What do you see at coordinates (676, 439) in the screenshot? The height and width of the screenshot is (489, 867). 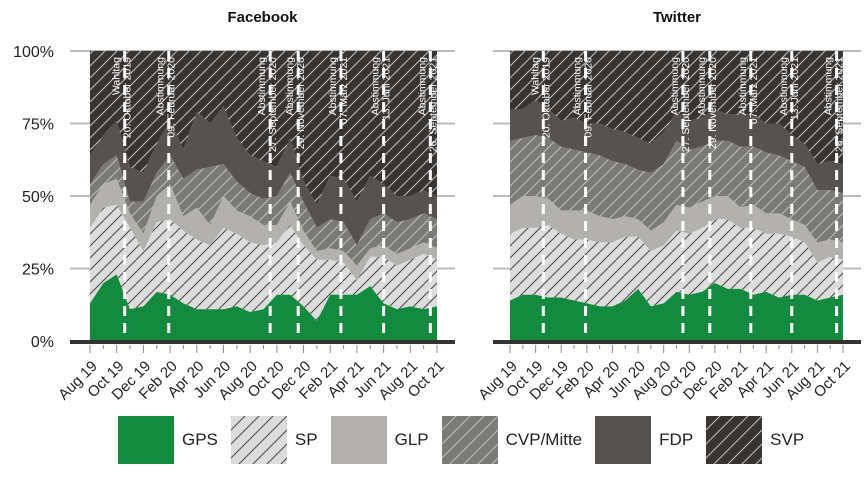 I see `legend-label-fdp: FDP` at bounding box center [676, 439].